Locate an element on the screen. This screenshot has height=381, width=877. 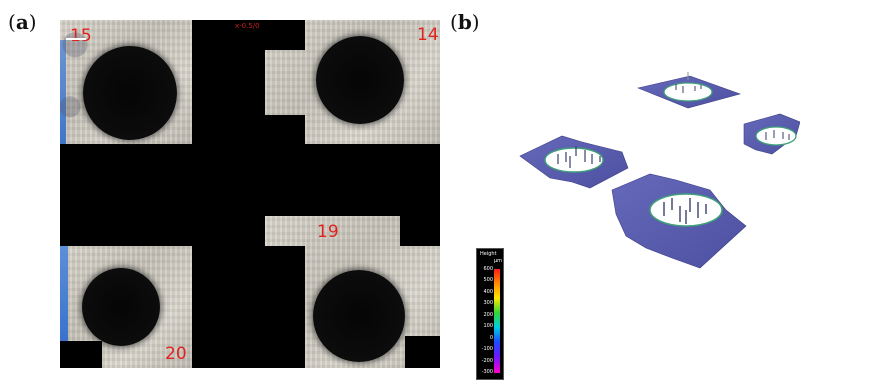
label-b-close: ) is located at coordinates (475, 22).